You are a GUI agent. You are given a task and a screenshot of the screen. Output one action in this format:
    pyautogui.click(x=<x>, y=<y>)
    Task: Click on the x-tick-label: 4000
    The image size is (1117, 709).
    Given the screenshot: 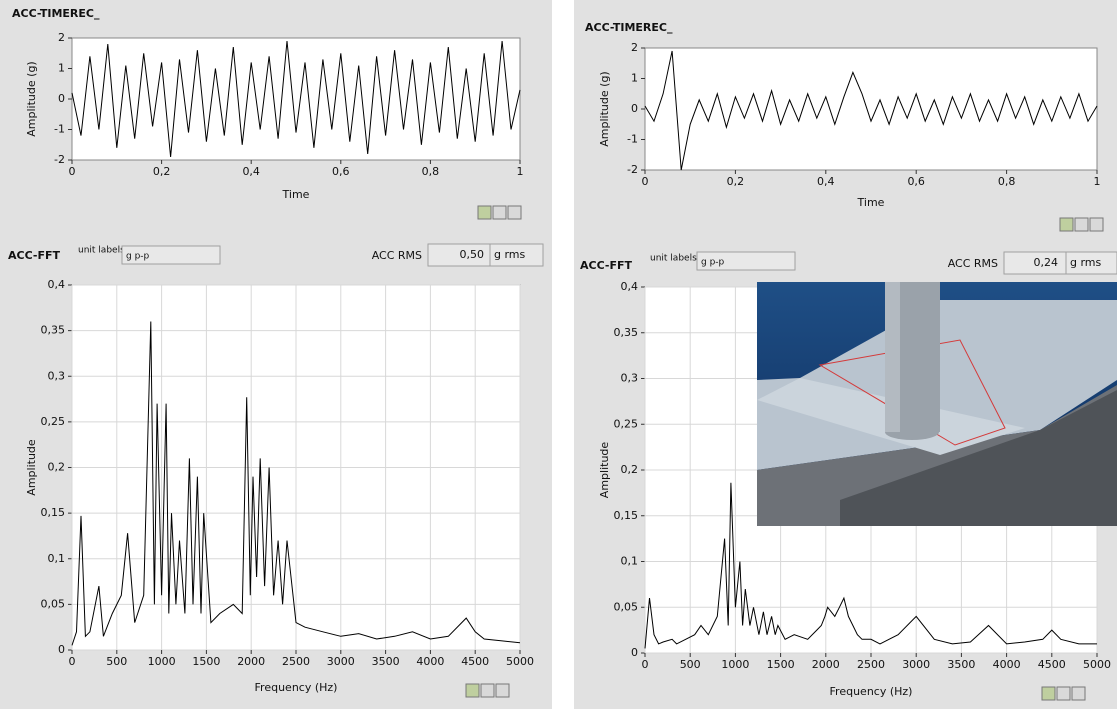 What is the action you would take?
    pyautogui.click(x=1007, y=664)
    